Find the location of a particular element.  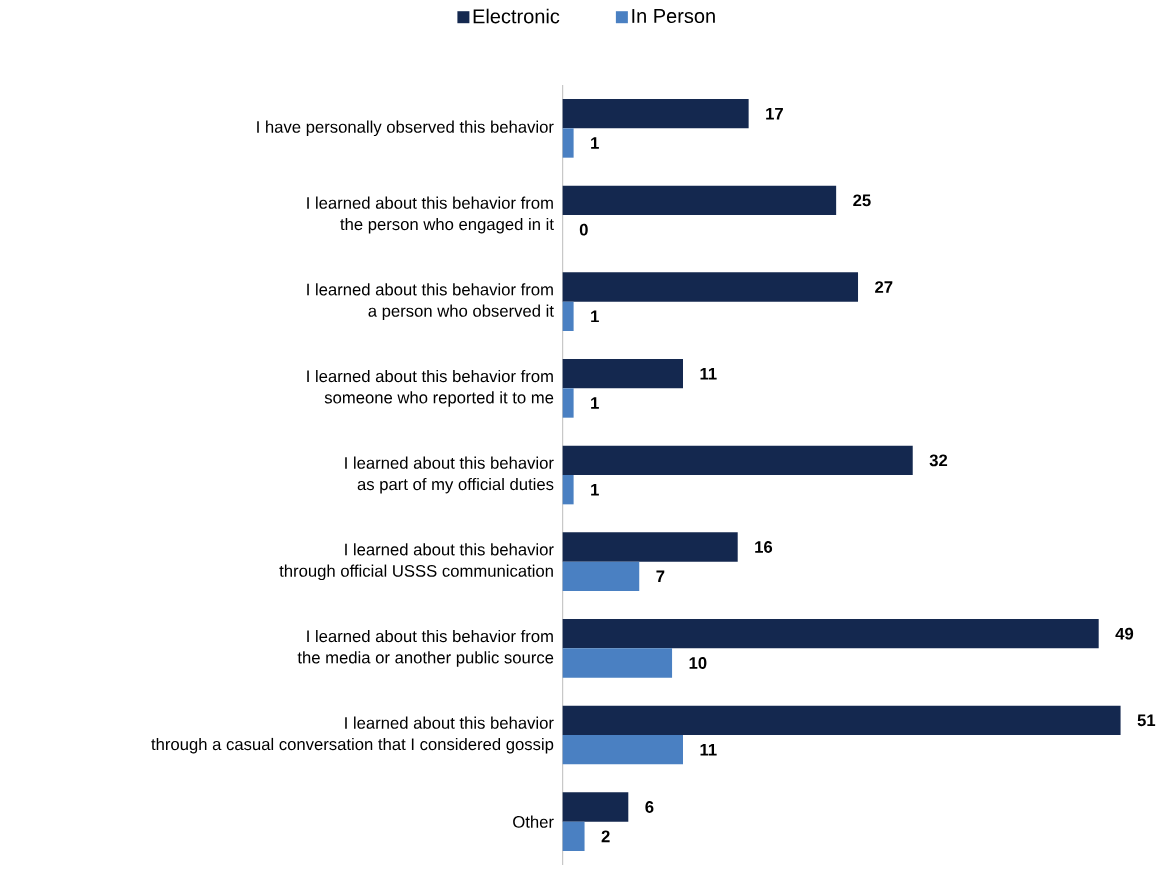

data-label: 49 is located at coordinates (1124, 633).